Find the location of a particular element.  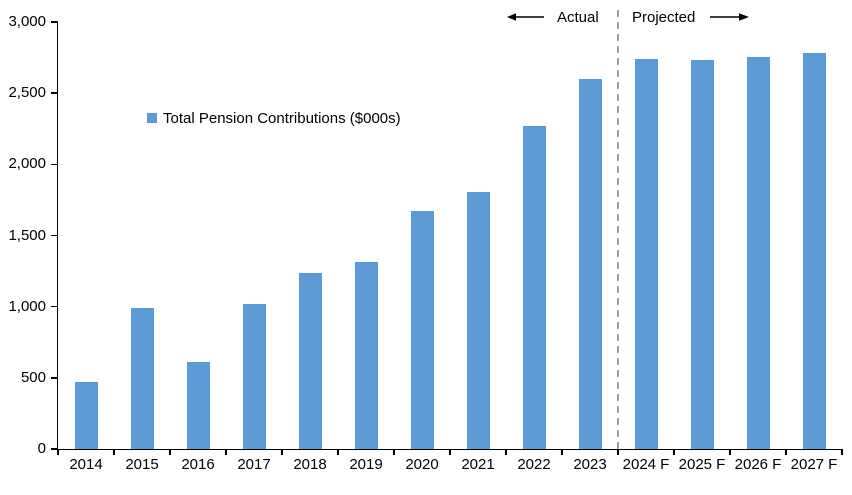

left-arrow-icon is located at coordinates (525, 17).